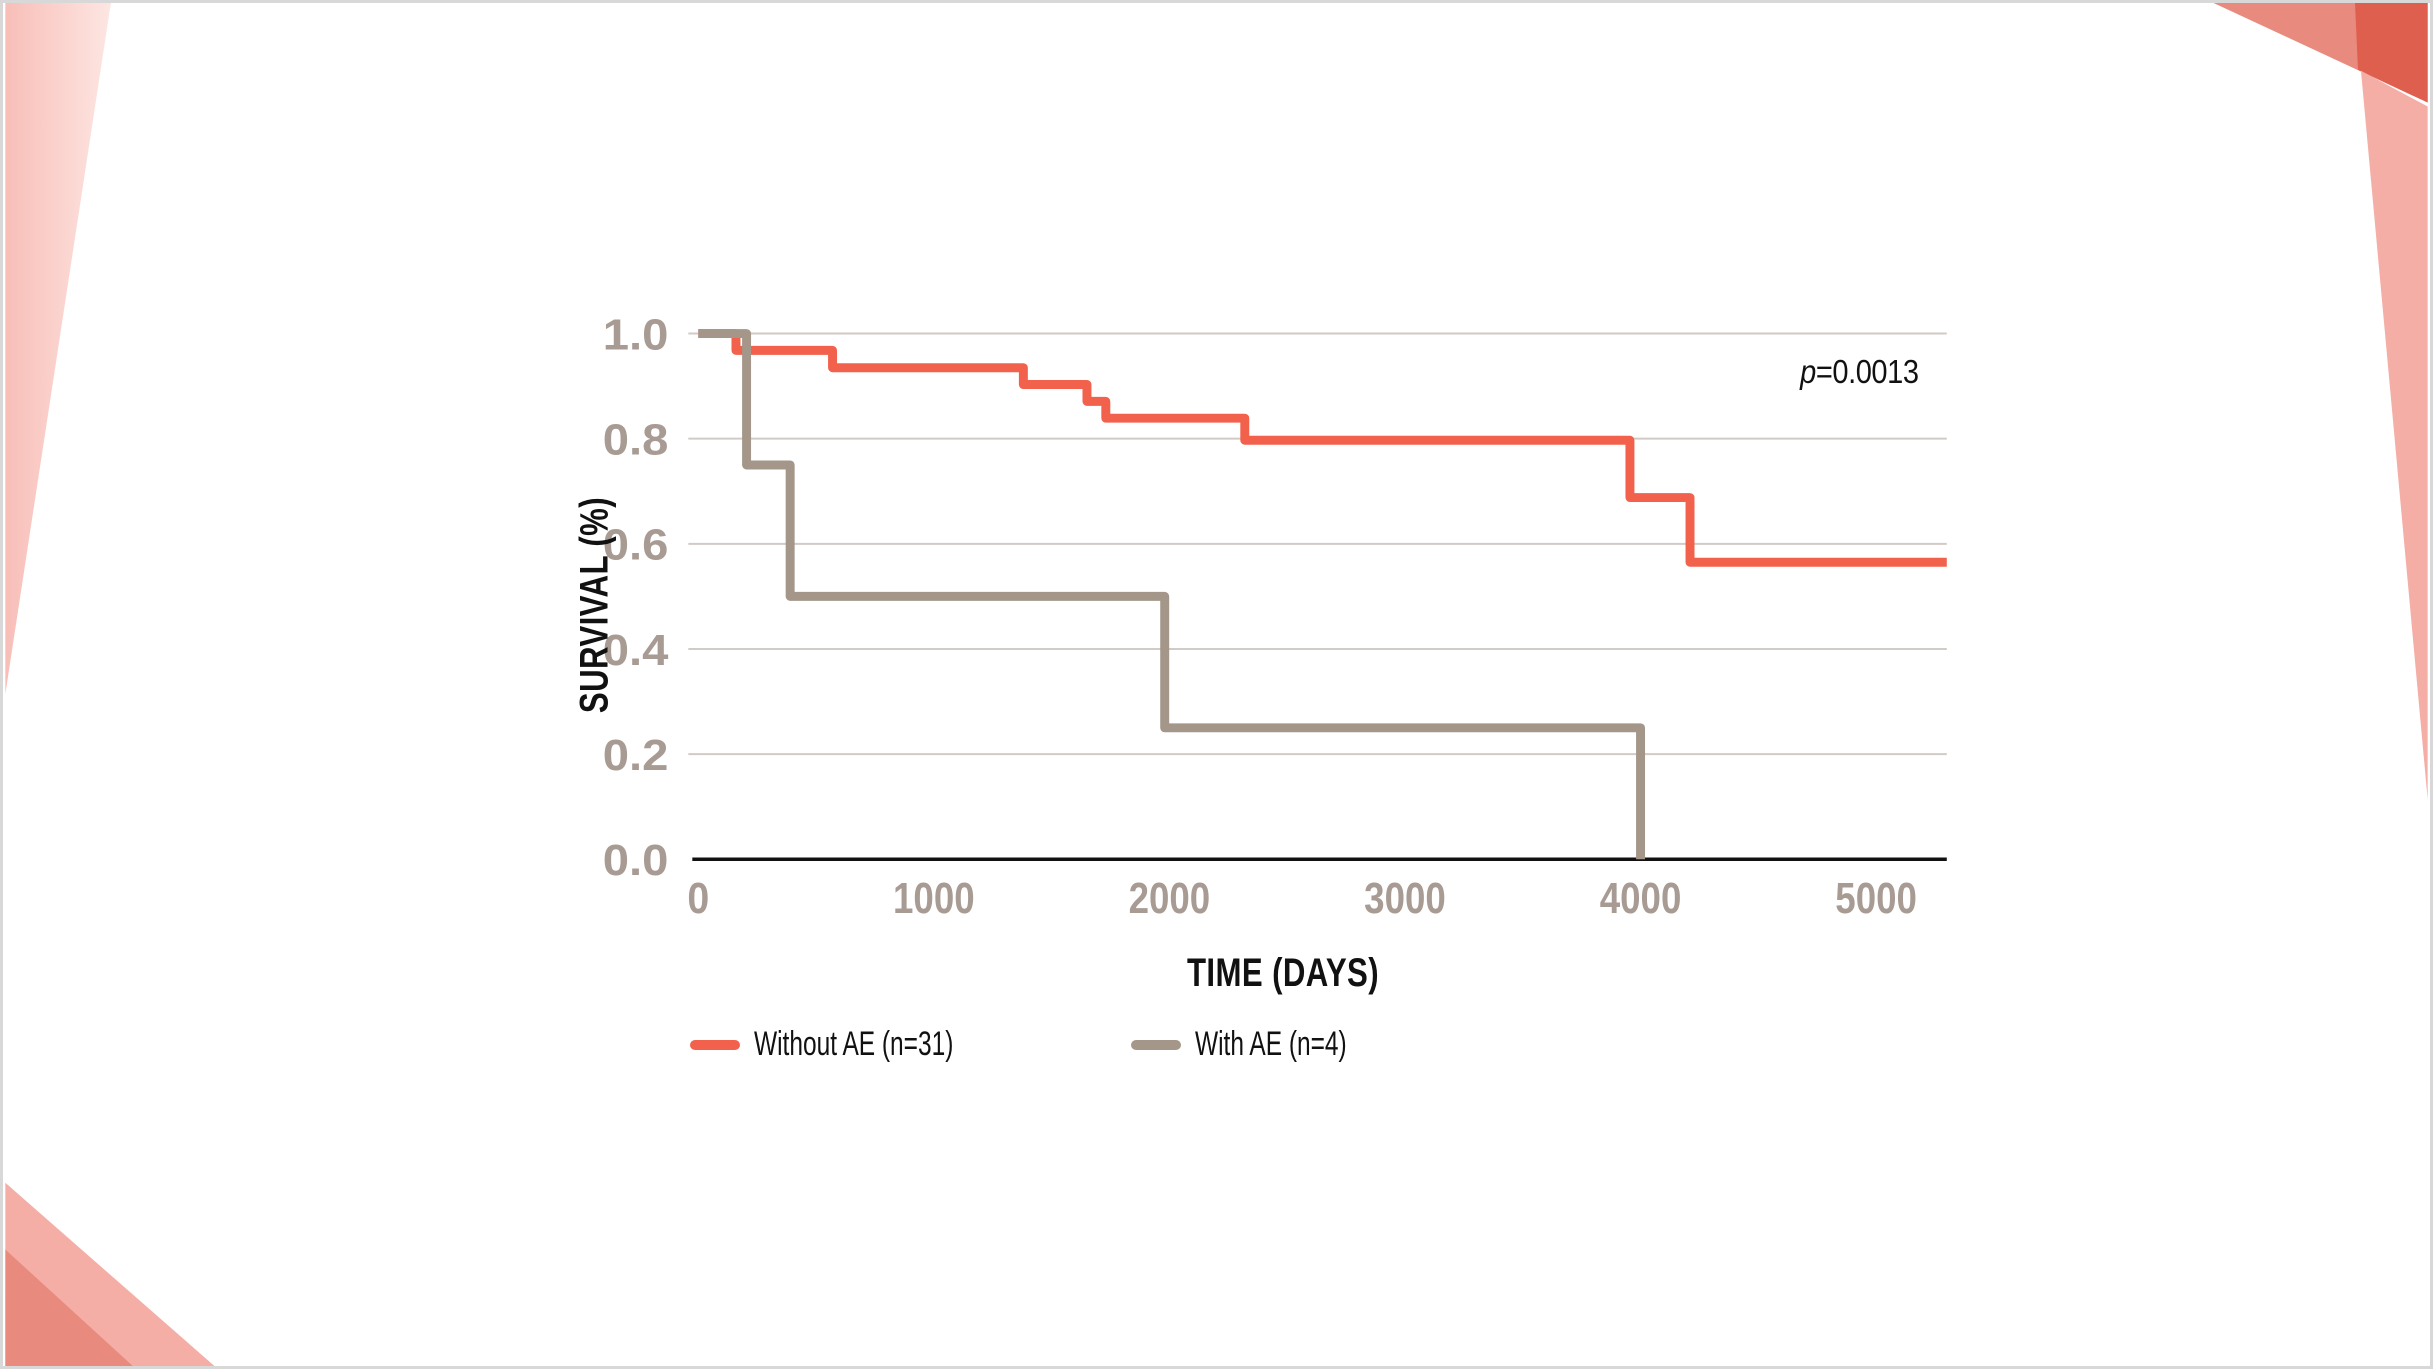 The height and width of the screenshot is (1369, 2433). I want to click on x-tick-label: 5000, so click(1876, 898).